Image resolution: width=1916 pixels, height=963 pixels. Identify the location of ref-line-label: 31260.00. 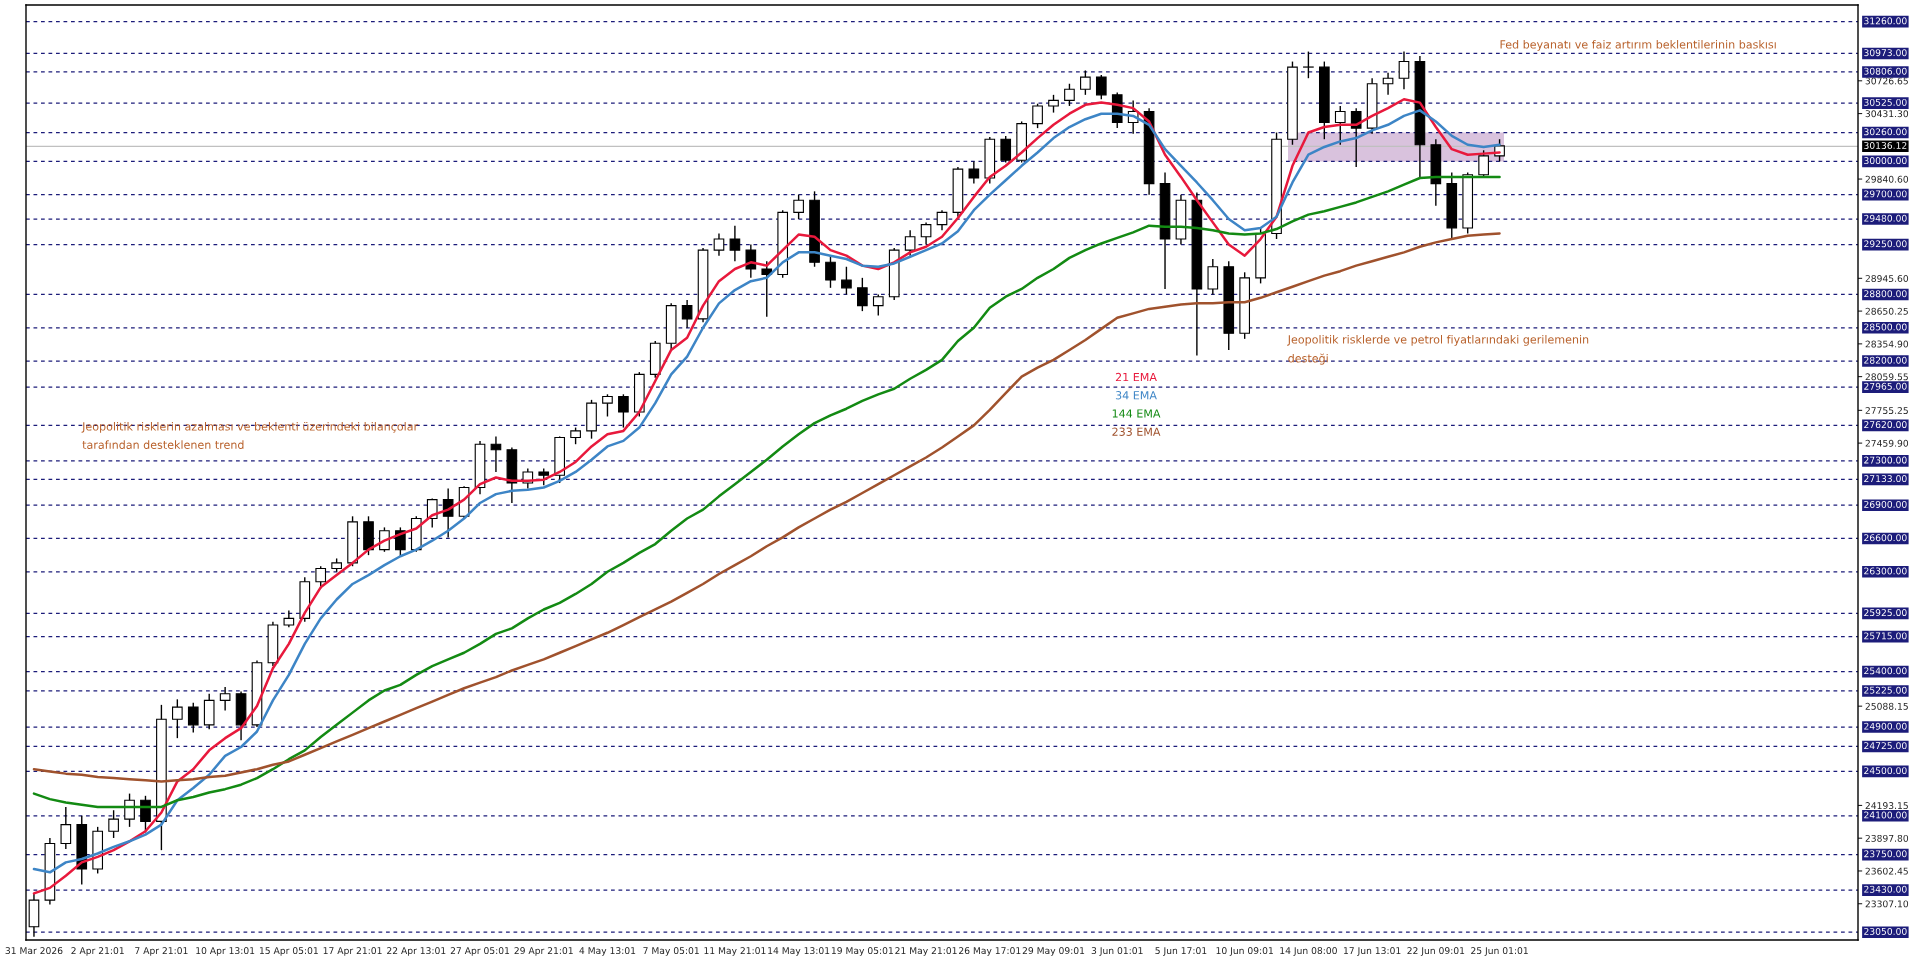
(1885, 21).